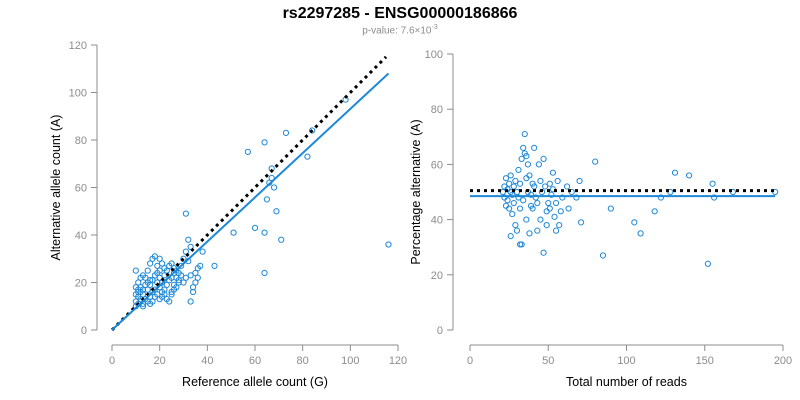 The width and height of the screenshot is (800, 400). I want to click on left-x-tick-label: 20, so click(160, 361).